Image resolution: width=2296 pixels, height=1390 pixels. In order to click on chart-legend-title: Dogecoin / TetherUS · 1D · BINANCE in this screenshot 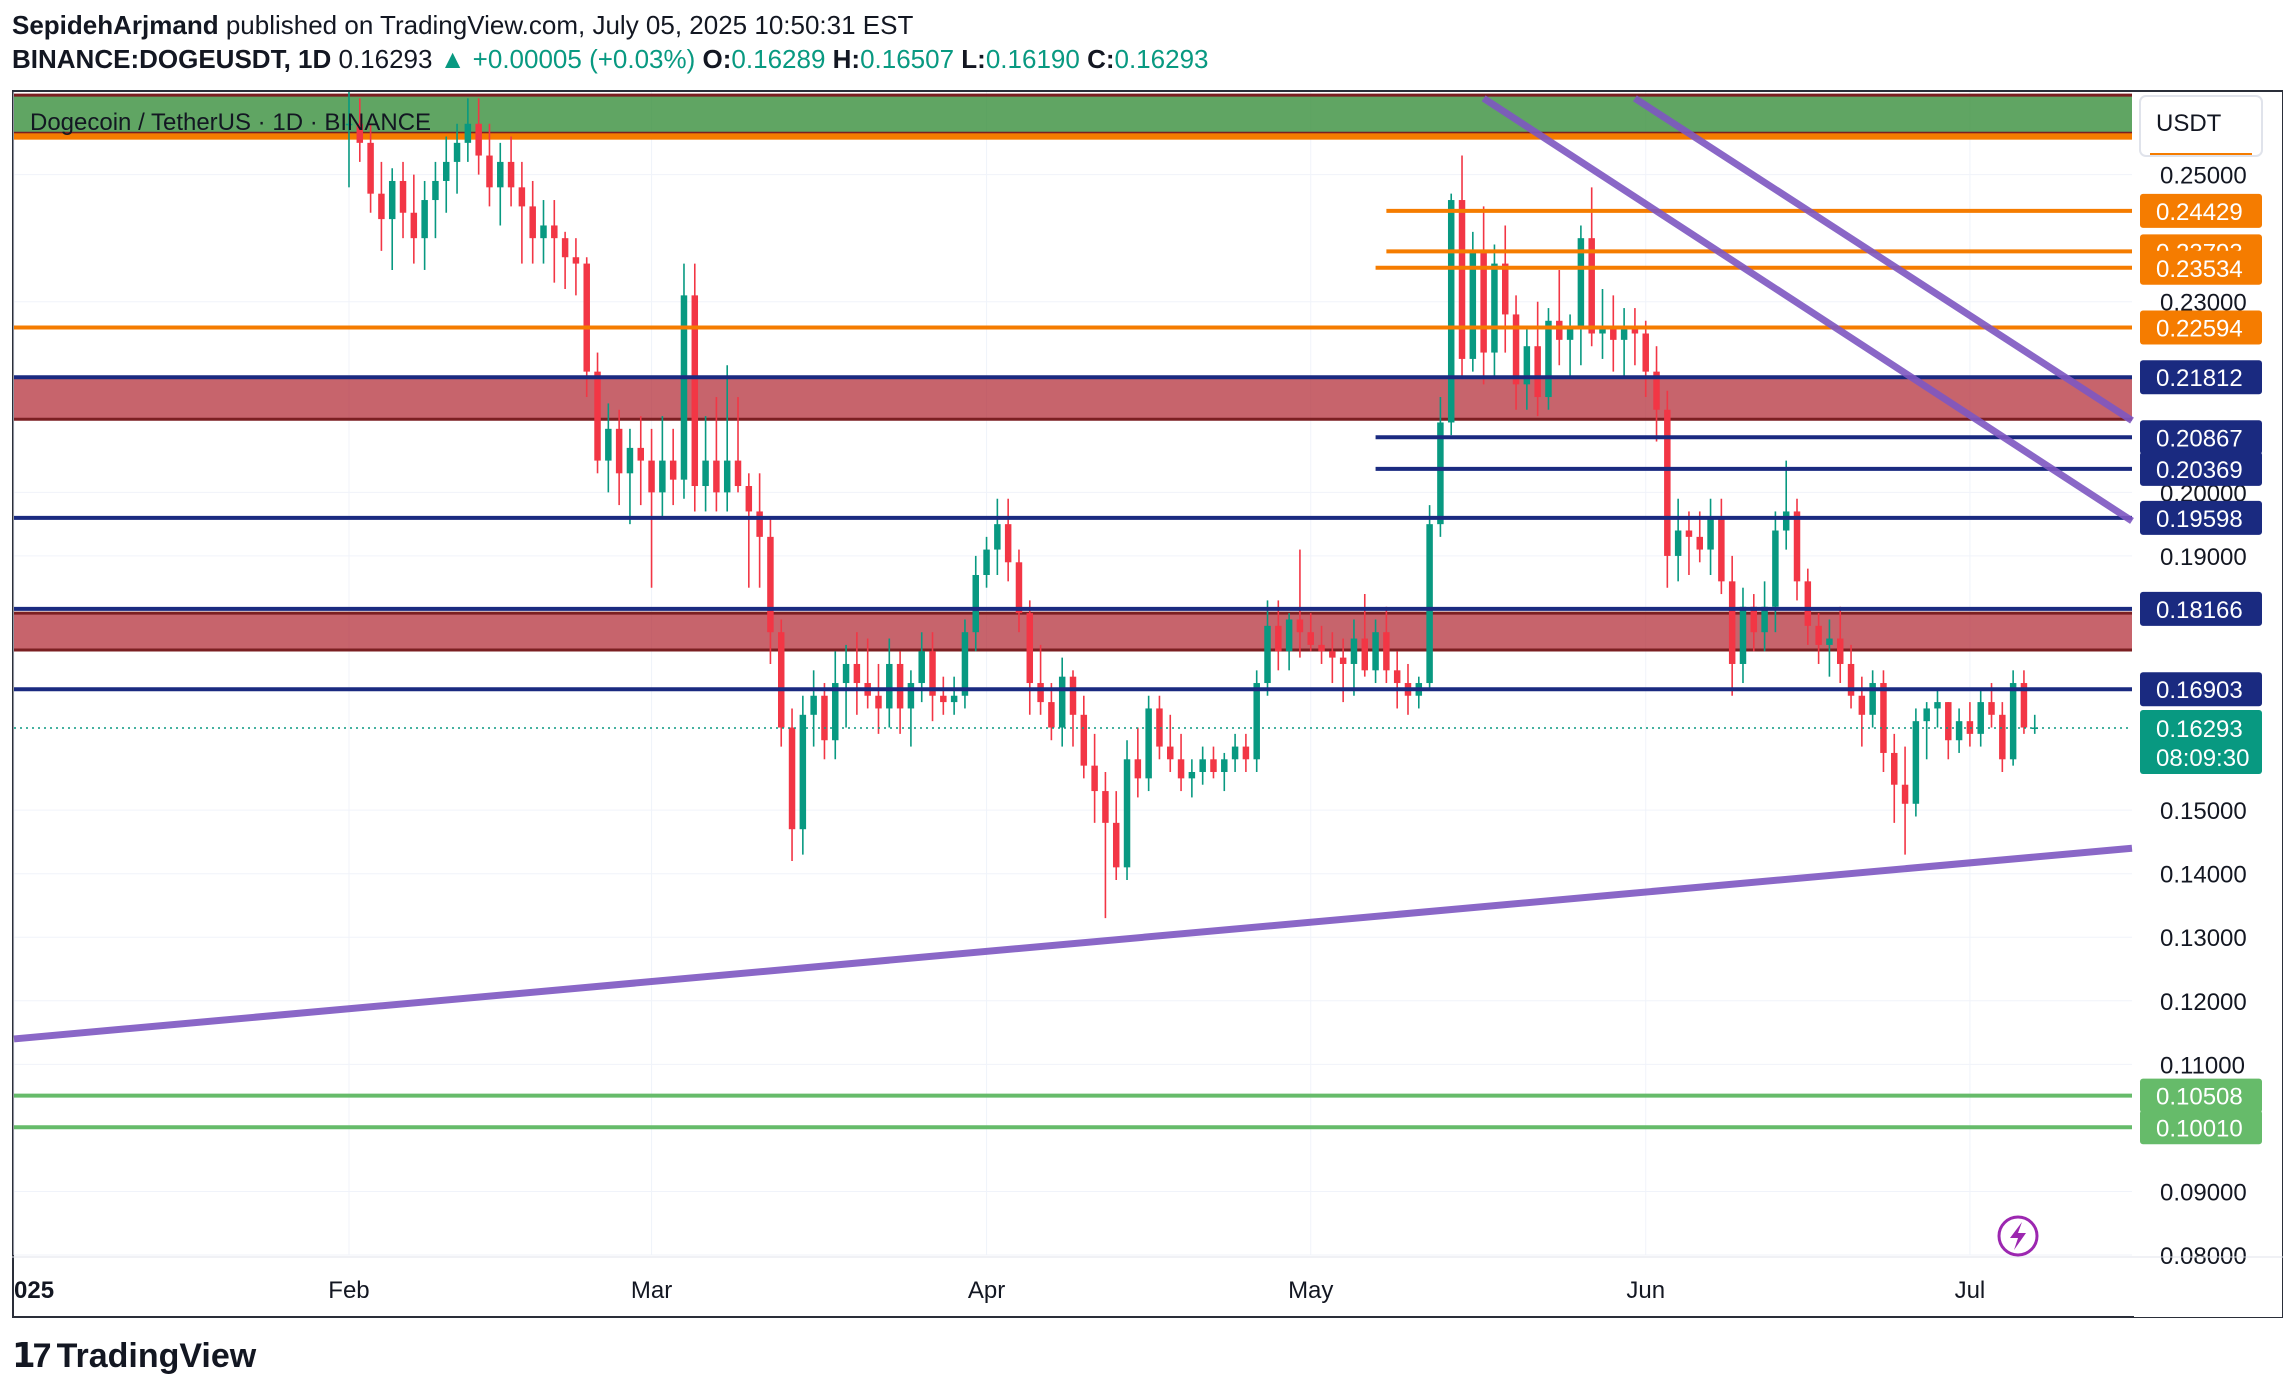, I will do `click(230, 122)`.